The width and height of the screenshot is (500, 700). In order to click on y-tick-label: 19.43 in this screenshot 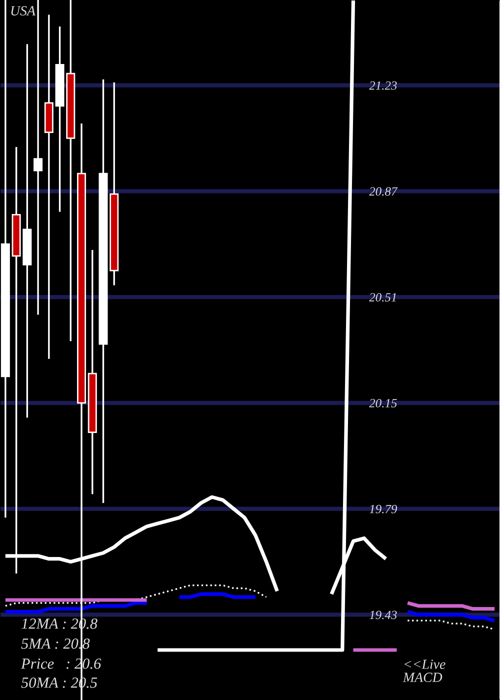, I will do `click(383, 615)`.